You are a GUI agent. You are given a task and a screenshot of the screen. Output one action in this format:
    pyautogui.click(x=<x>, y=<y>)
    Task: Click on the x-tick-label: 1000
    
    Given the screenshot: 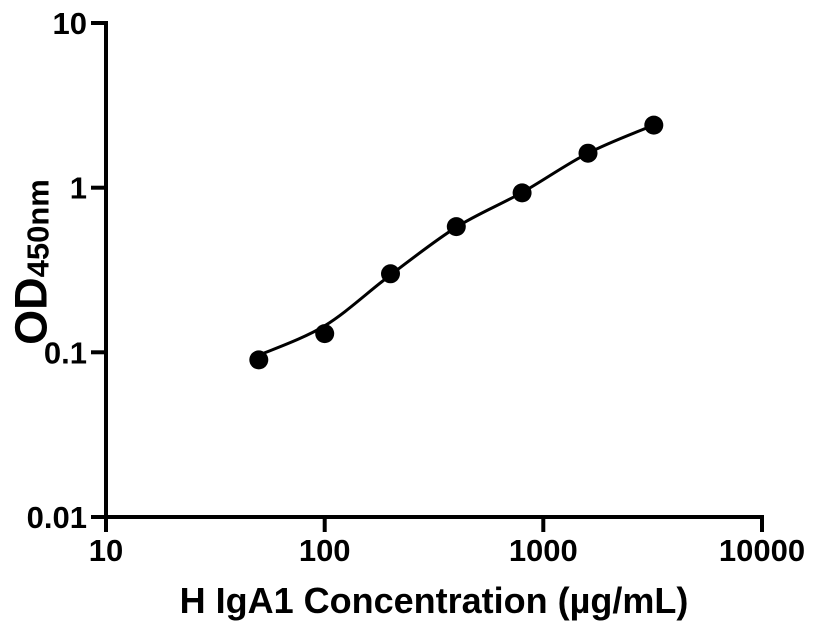 What is the action you would take?
    pyautogui.click(x=543, y=550)
    